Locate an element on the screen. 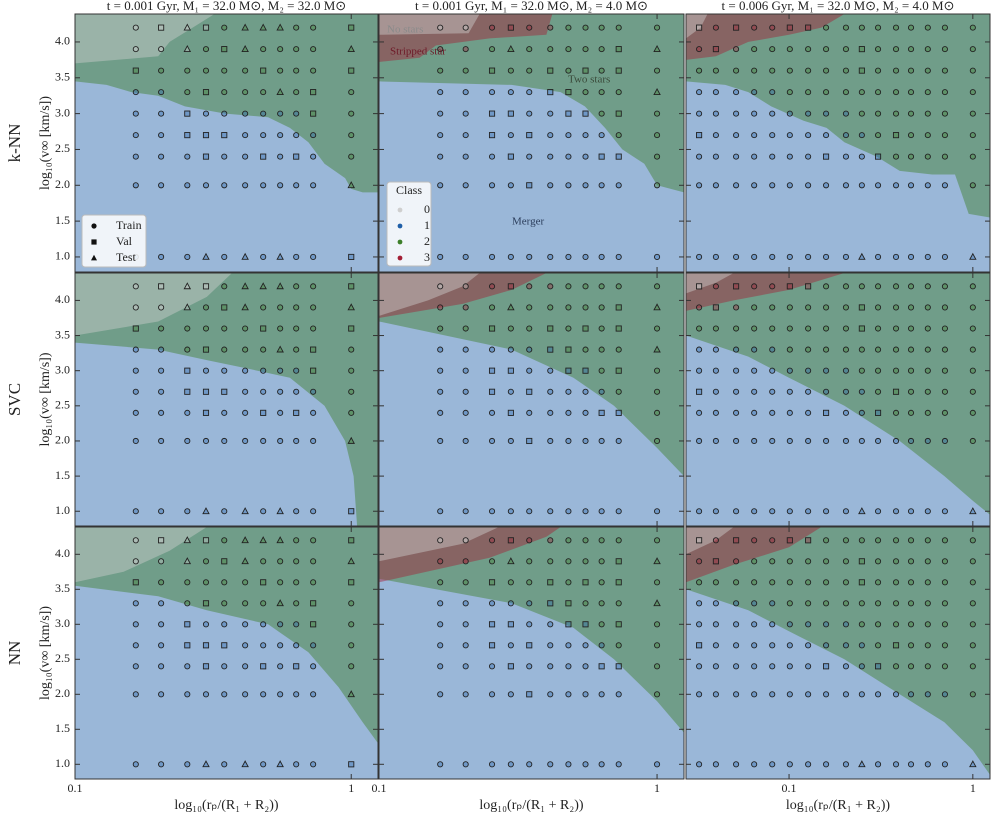 The height and width of the screenshot is (821, 996). y-tick-label: 1.0 is located at coordinates (62, 510).